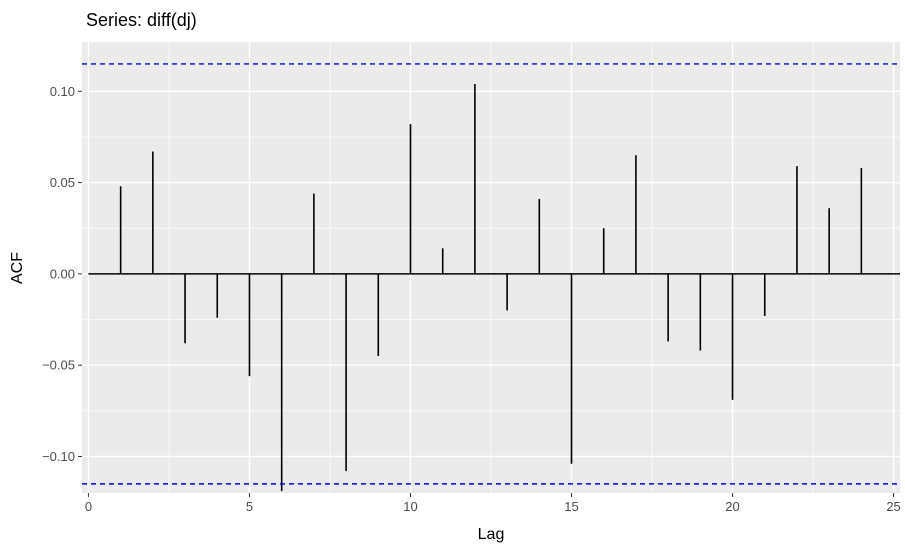 This screenshot has width=905, height=546. What do you see at coordinates (62, 91) in the screenshot?
I see `y-tick-label: 0.10` at bounding box center [62, 91].